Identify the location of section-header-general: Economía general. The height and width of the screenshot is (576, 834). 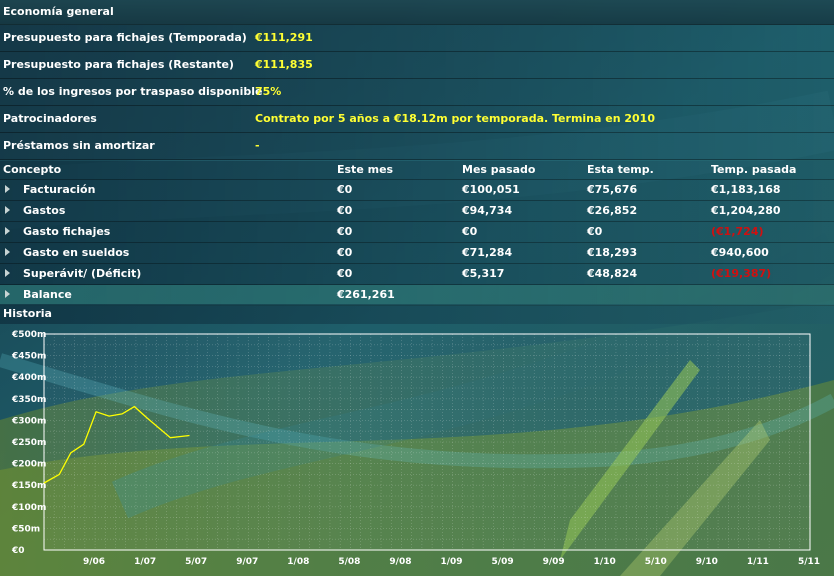
(417, 12).